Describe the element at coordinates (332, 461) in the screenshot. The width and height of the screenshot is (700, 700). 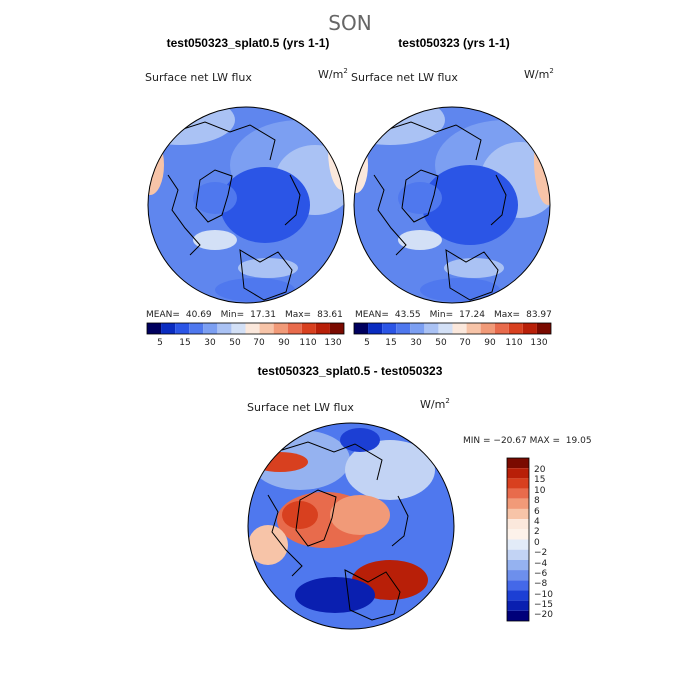
I see `panel-3-coastline-america` at that location.